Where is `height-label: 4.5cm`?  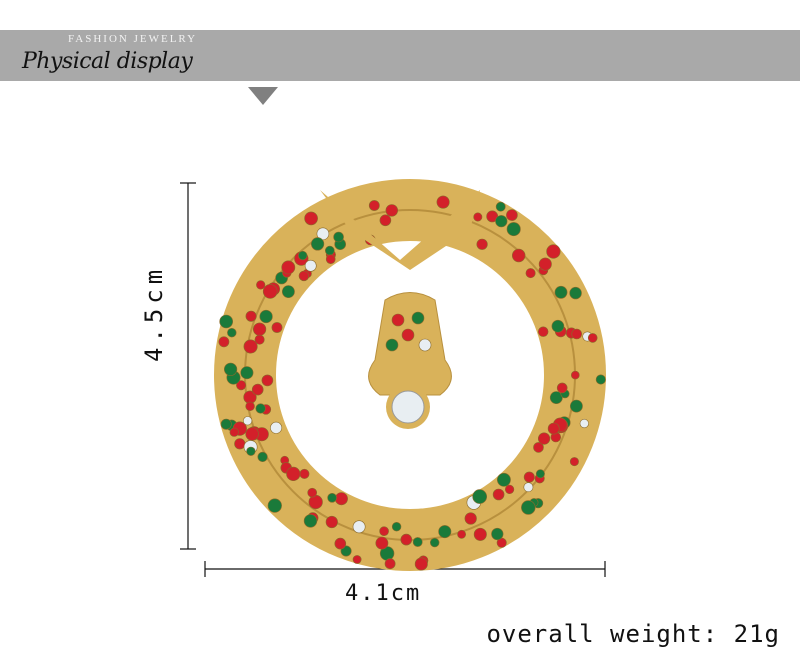 height-label: 4.5cm is located at coordinates (154, 313).